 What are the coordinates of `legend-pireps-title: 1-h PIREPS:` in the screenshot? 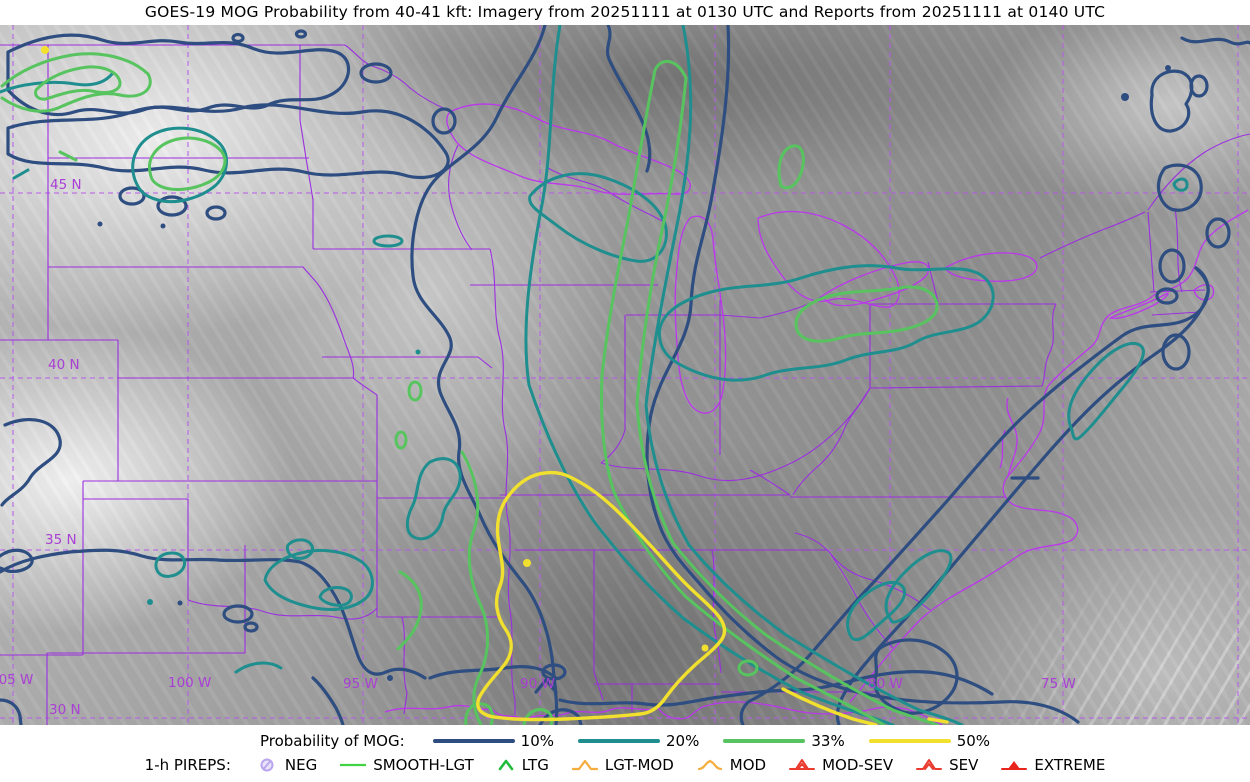 It's located at (187, 765).